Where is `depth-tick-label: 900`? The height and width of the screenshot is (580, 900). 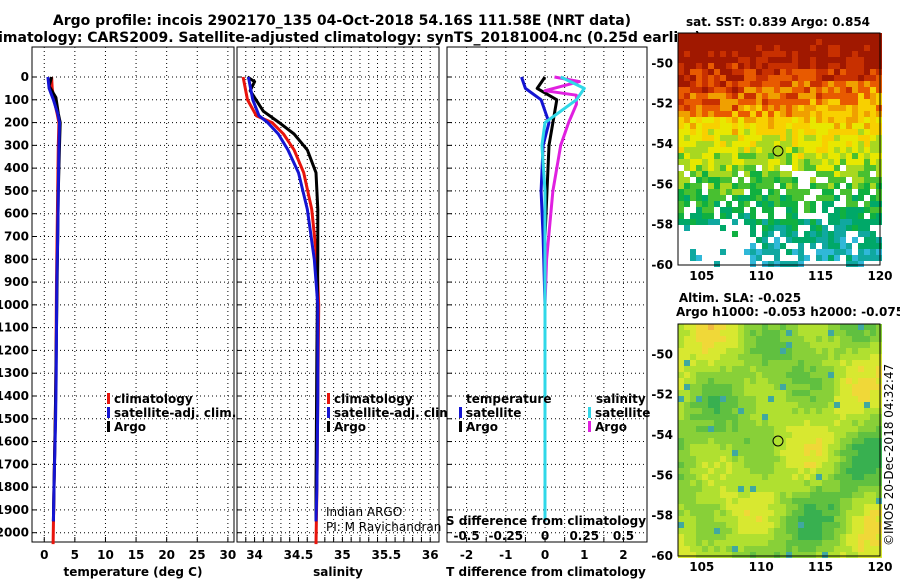 depth-tick-label: 900 is located at coordinates (16, 282).